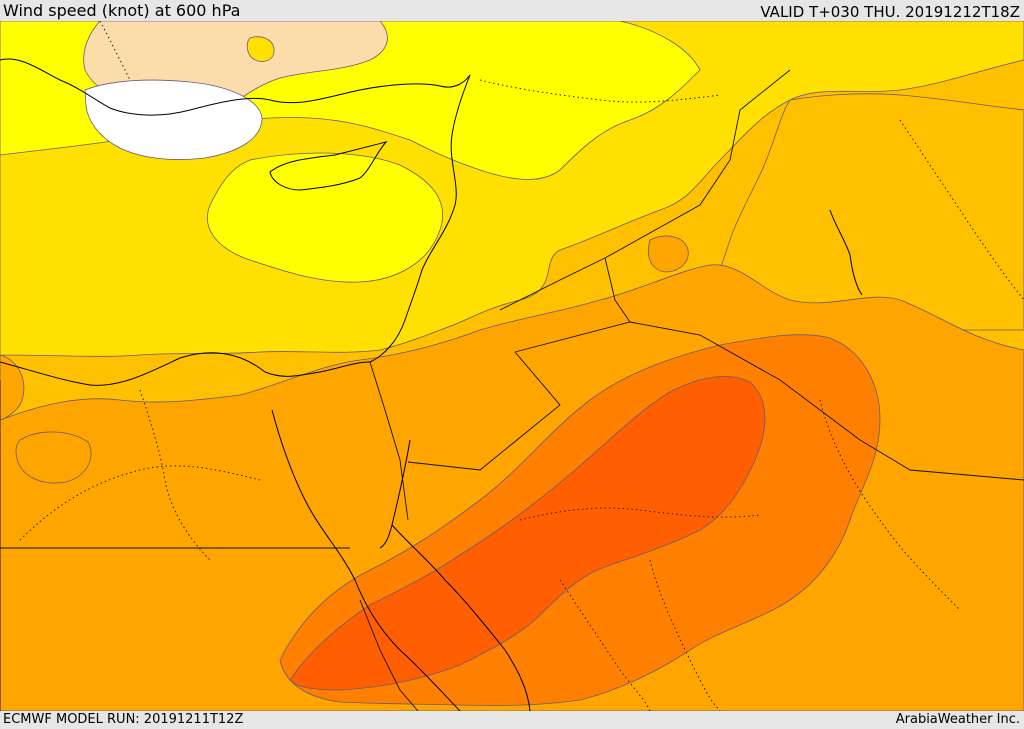 This screenshot has width=1024, height=729. What do you see at coordinates (617, 290) in the screenshot?
I see `border-jordan-iraq` at bounding box center [617, 290].